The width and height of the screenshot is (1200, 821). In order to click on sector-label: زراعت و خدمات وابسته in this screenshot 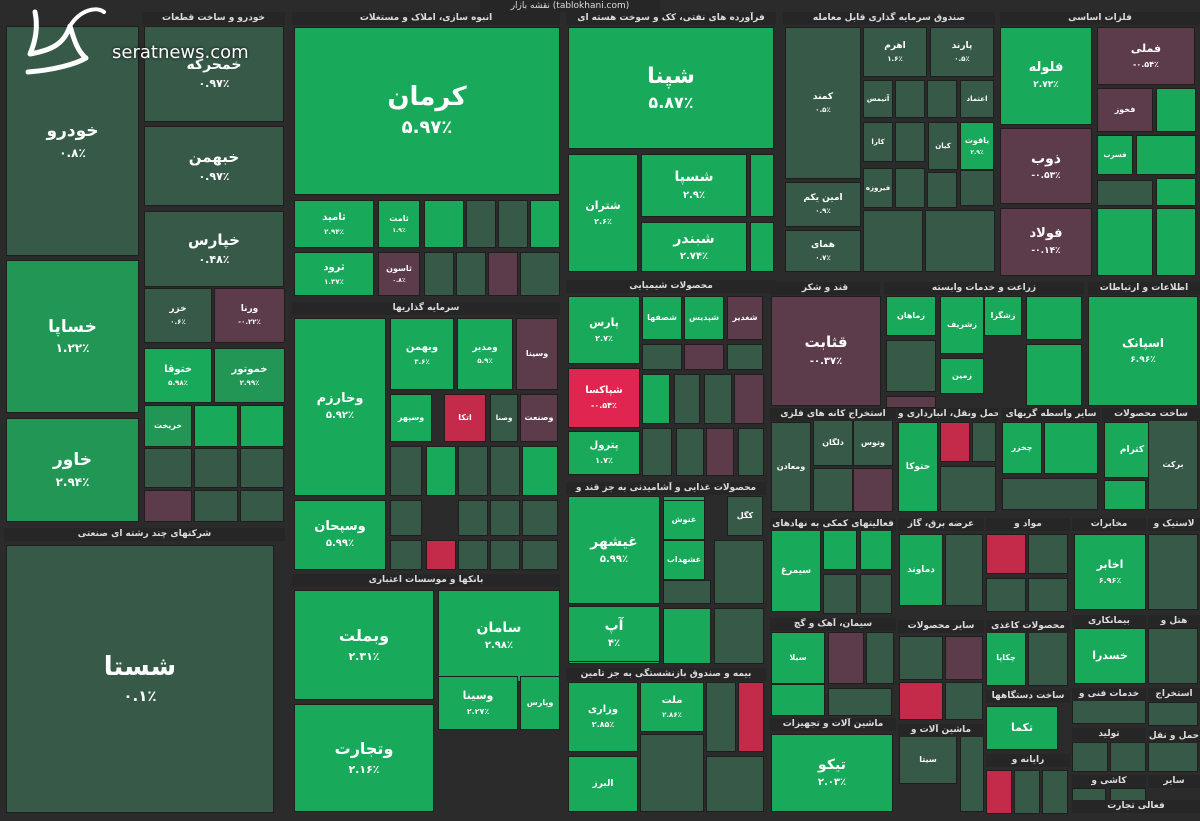, I will do `click(984, 288)`.